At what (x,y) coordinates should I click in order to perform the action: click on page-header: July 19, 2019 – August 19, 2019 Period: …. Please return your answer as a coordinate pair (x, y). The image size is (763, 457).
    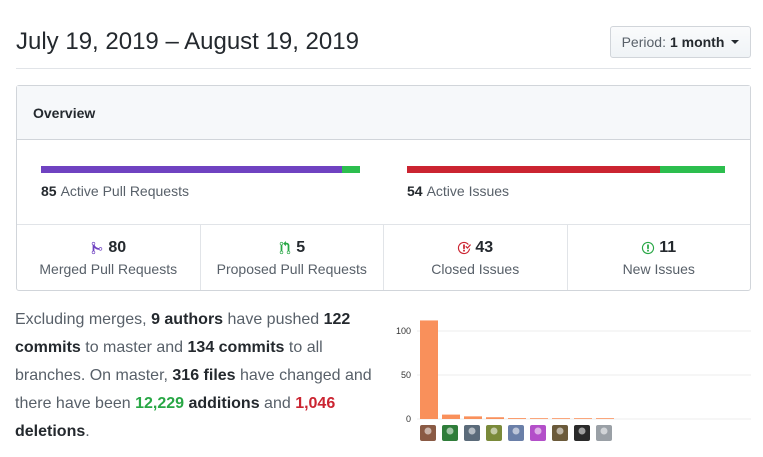
    Looking at the image, I should click on (383, 34).